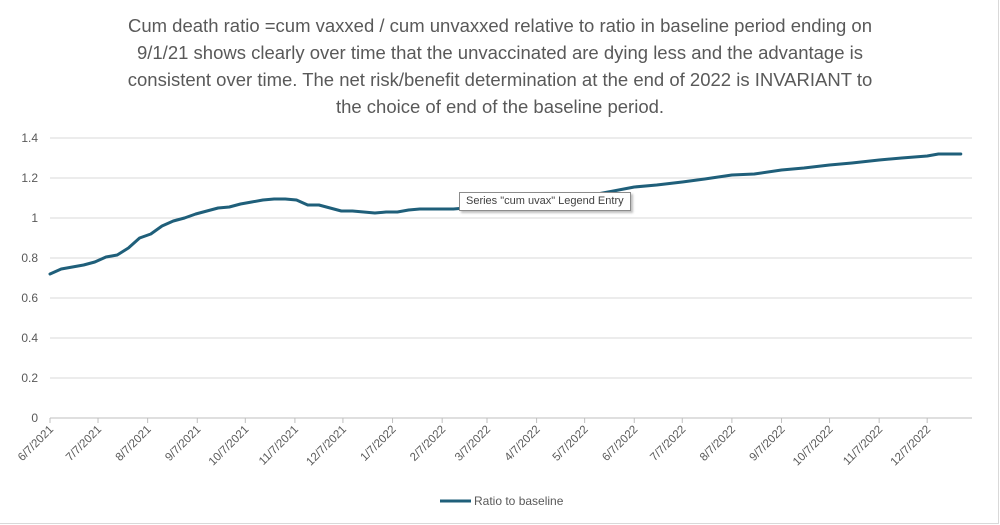  What do you see at coordinates (911, 446) in the screenshot?
I see `x-tick-label: 12/7/2022` at bounding box center [911, 446].